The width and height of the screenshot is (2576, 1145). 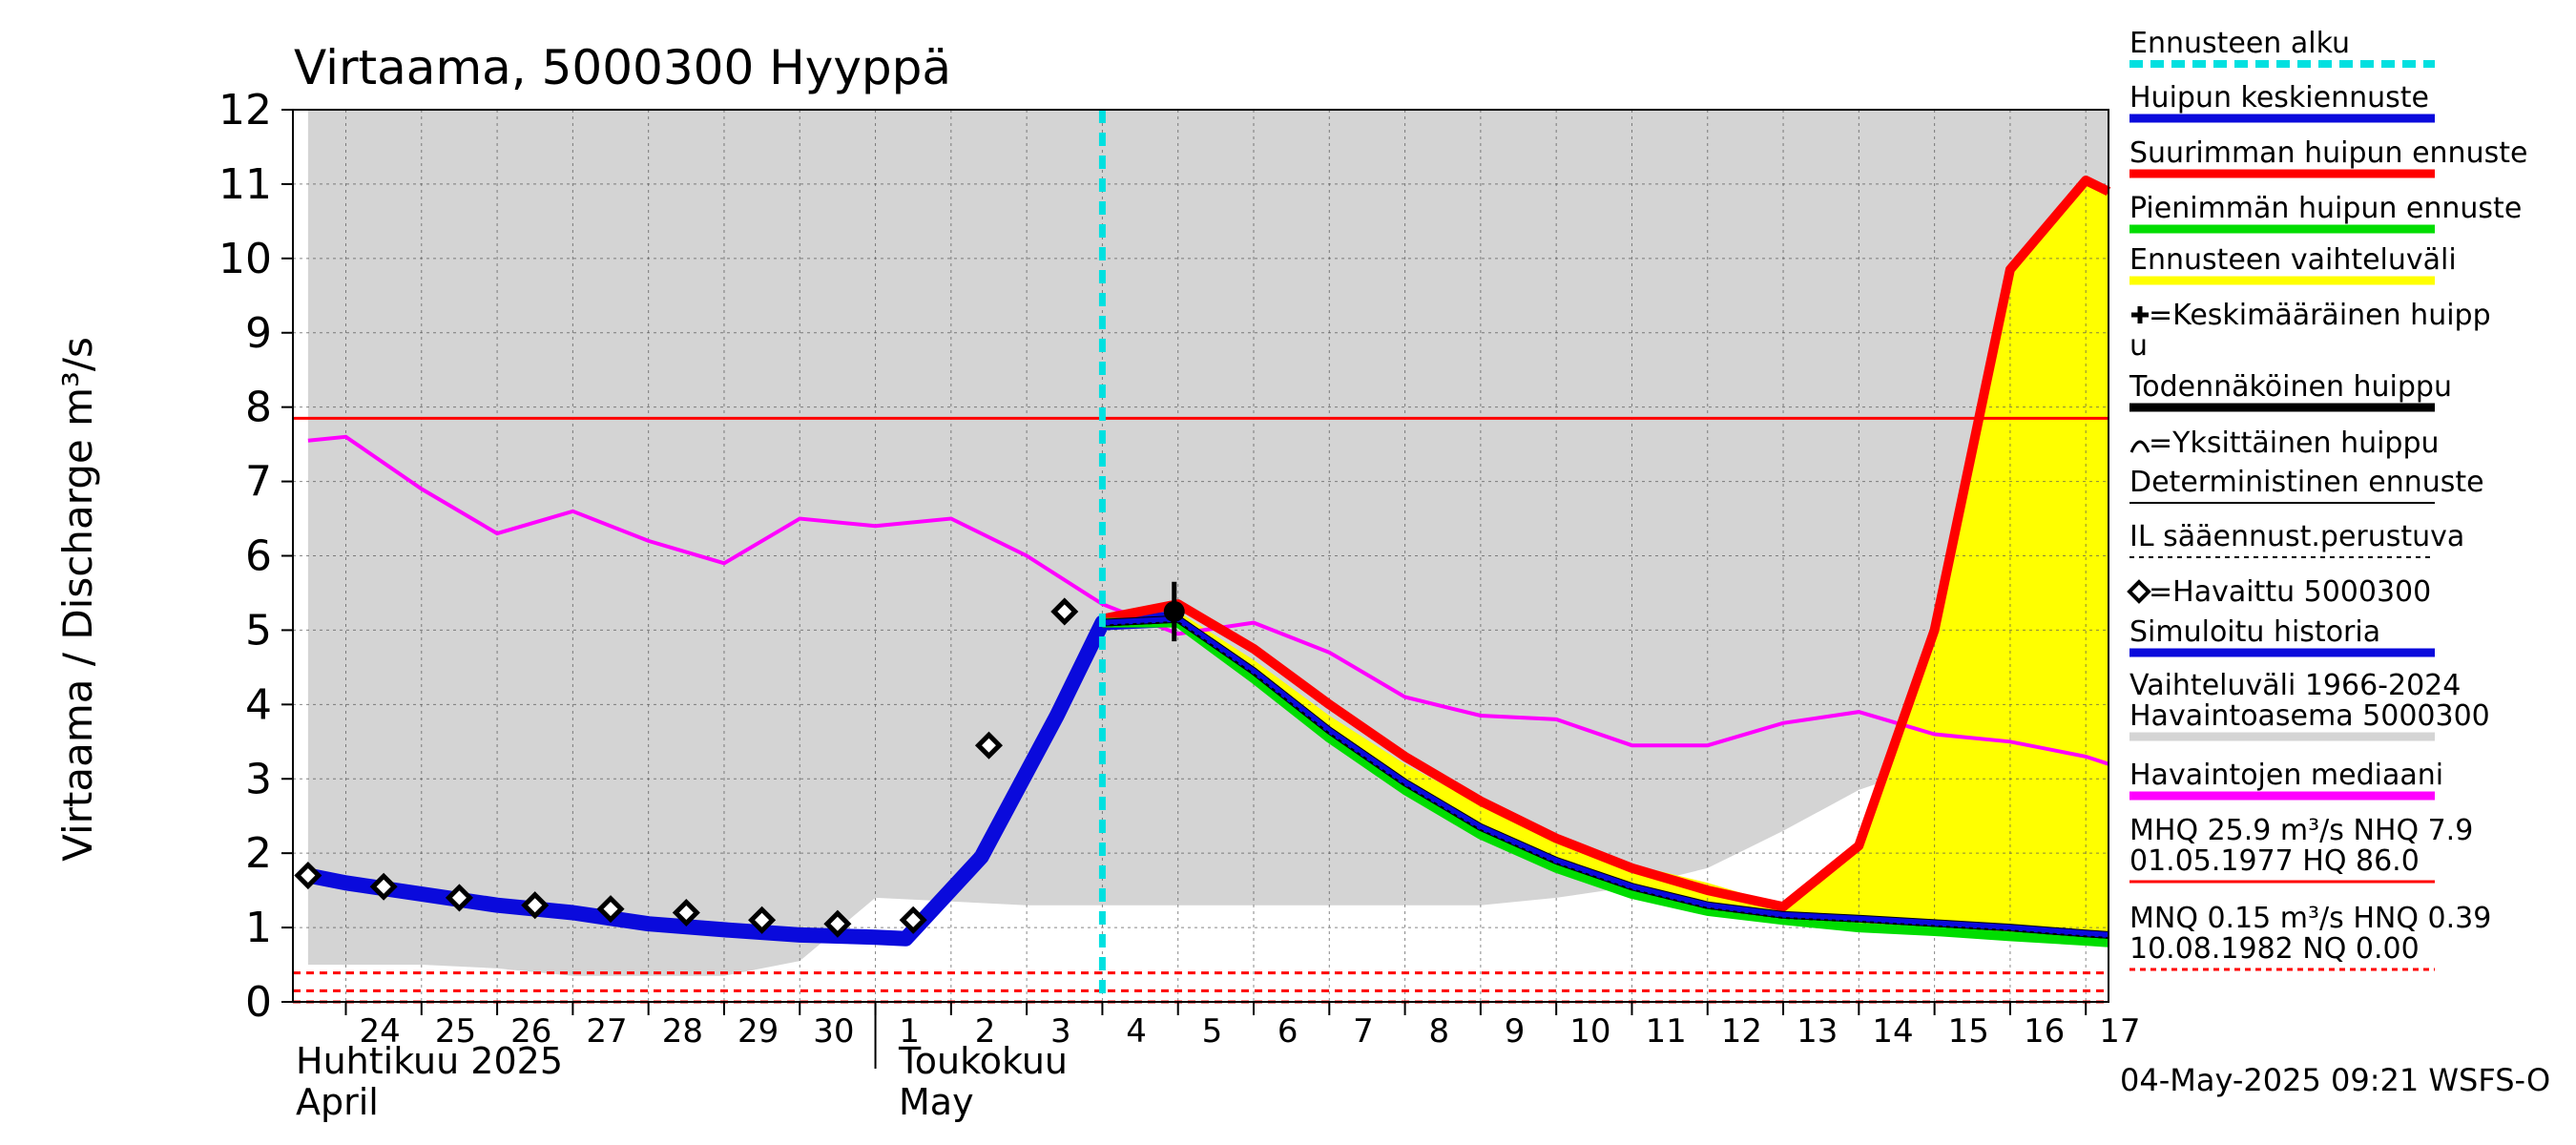 What do you see at coordinates (245, 259) in the screenshot?
I see `y-tick-label: 10` at bounding box center [245, 259].